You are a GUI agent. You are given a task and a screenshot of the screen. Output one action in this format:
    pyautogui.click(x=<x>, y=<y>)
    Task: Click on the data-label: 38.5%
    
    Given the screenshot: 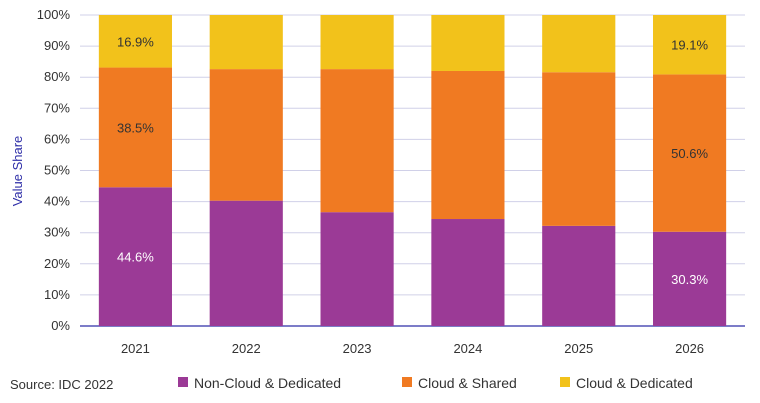 What is the action you would take?
    pyautogui.click(x=135, y=127)
    